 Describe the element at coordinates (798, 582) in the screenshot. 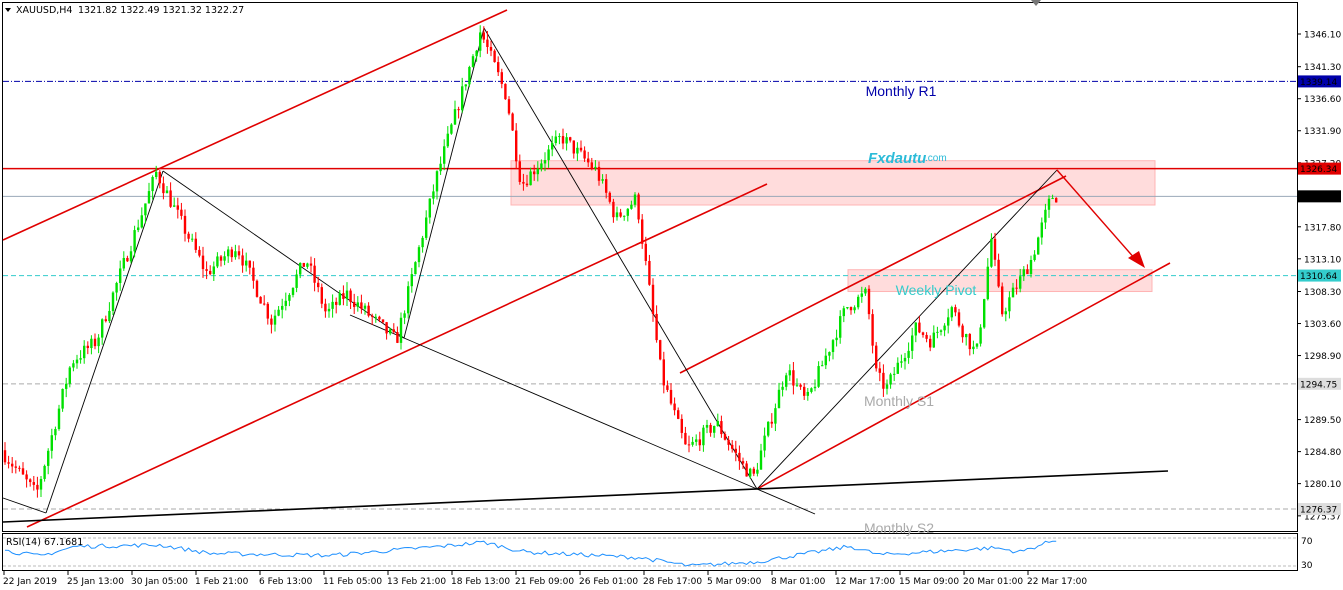

I see `x-tick-label-12: 8 Mar 01:00` at that location.